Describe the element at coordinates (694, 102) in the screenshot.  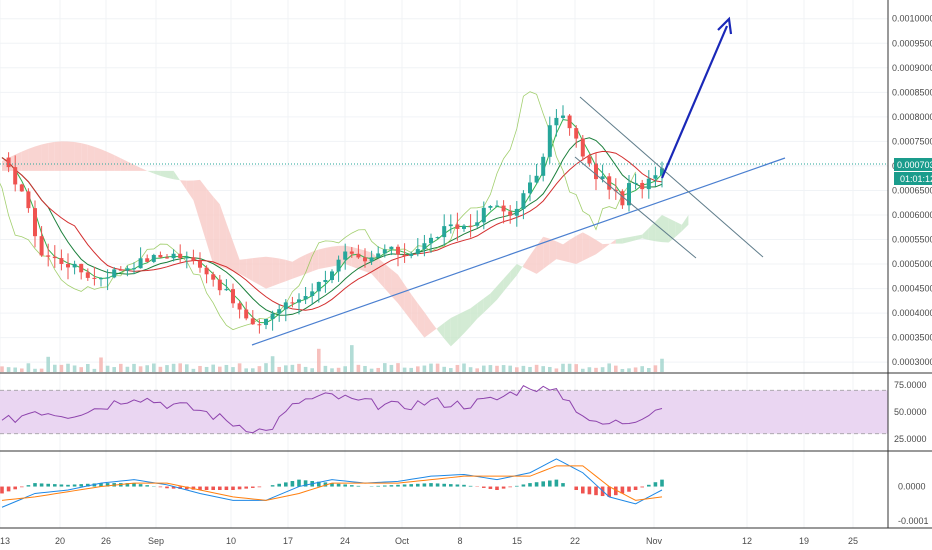
I see `breakout-arrow-shaft` at that location.